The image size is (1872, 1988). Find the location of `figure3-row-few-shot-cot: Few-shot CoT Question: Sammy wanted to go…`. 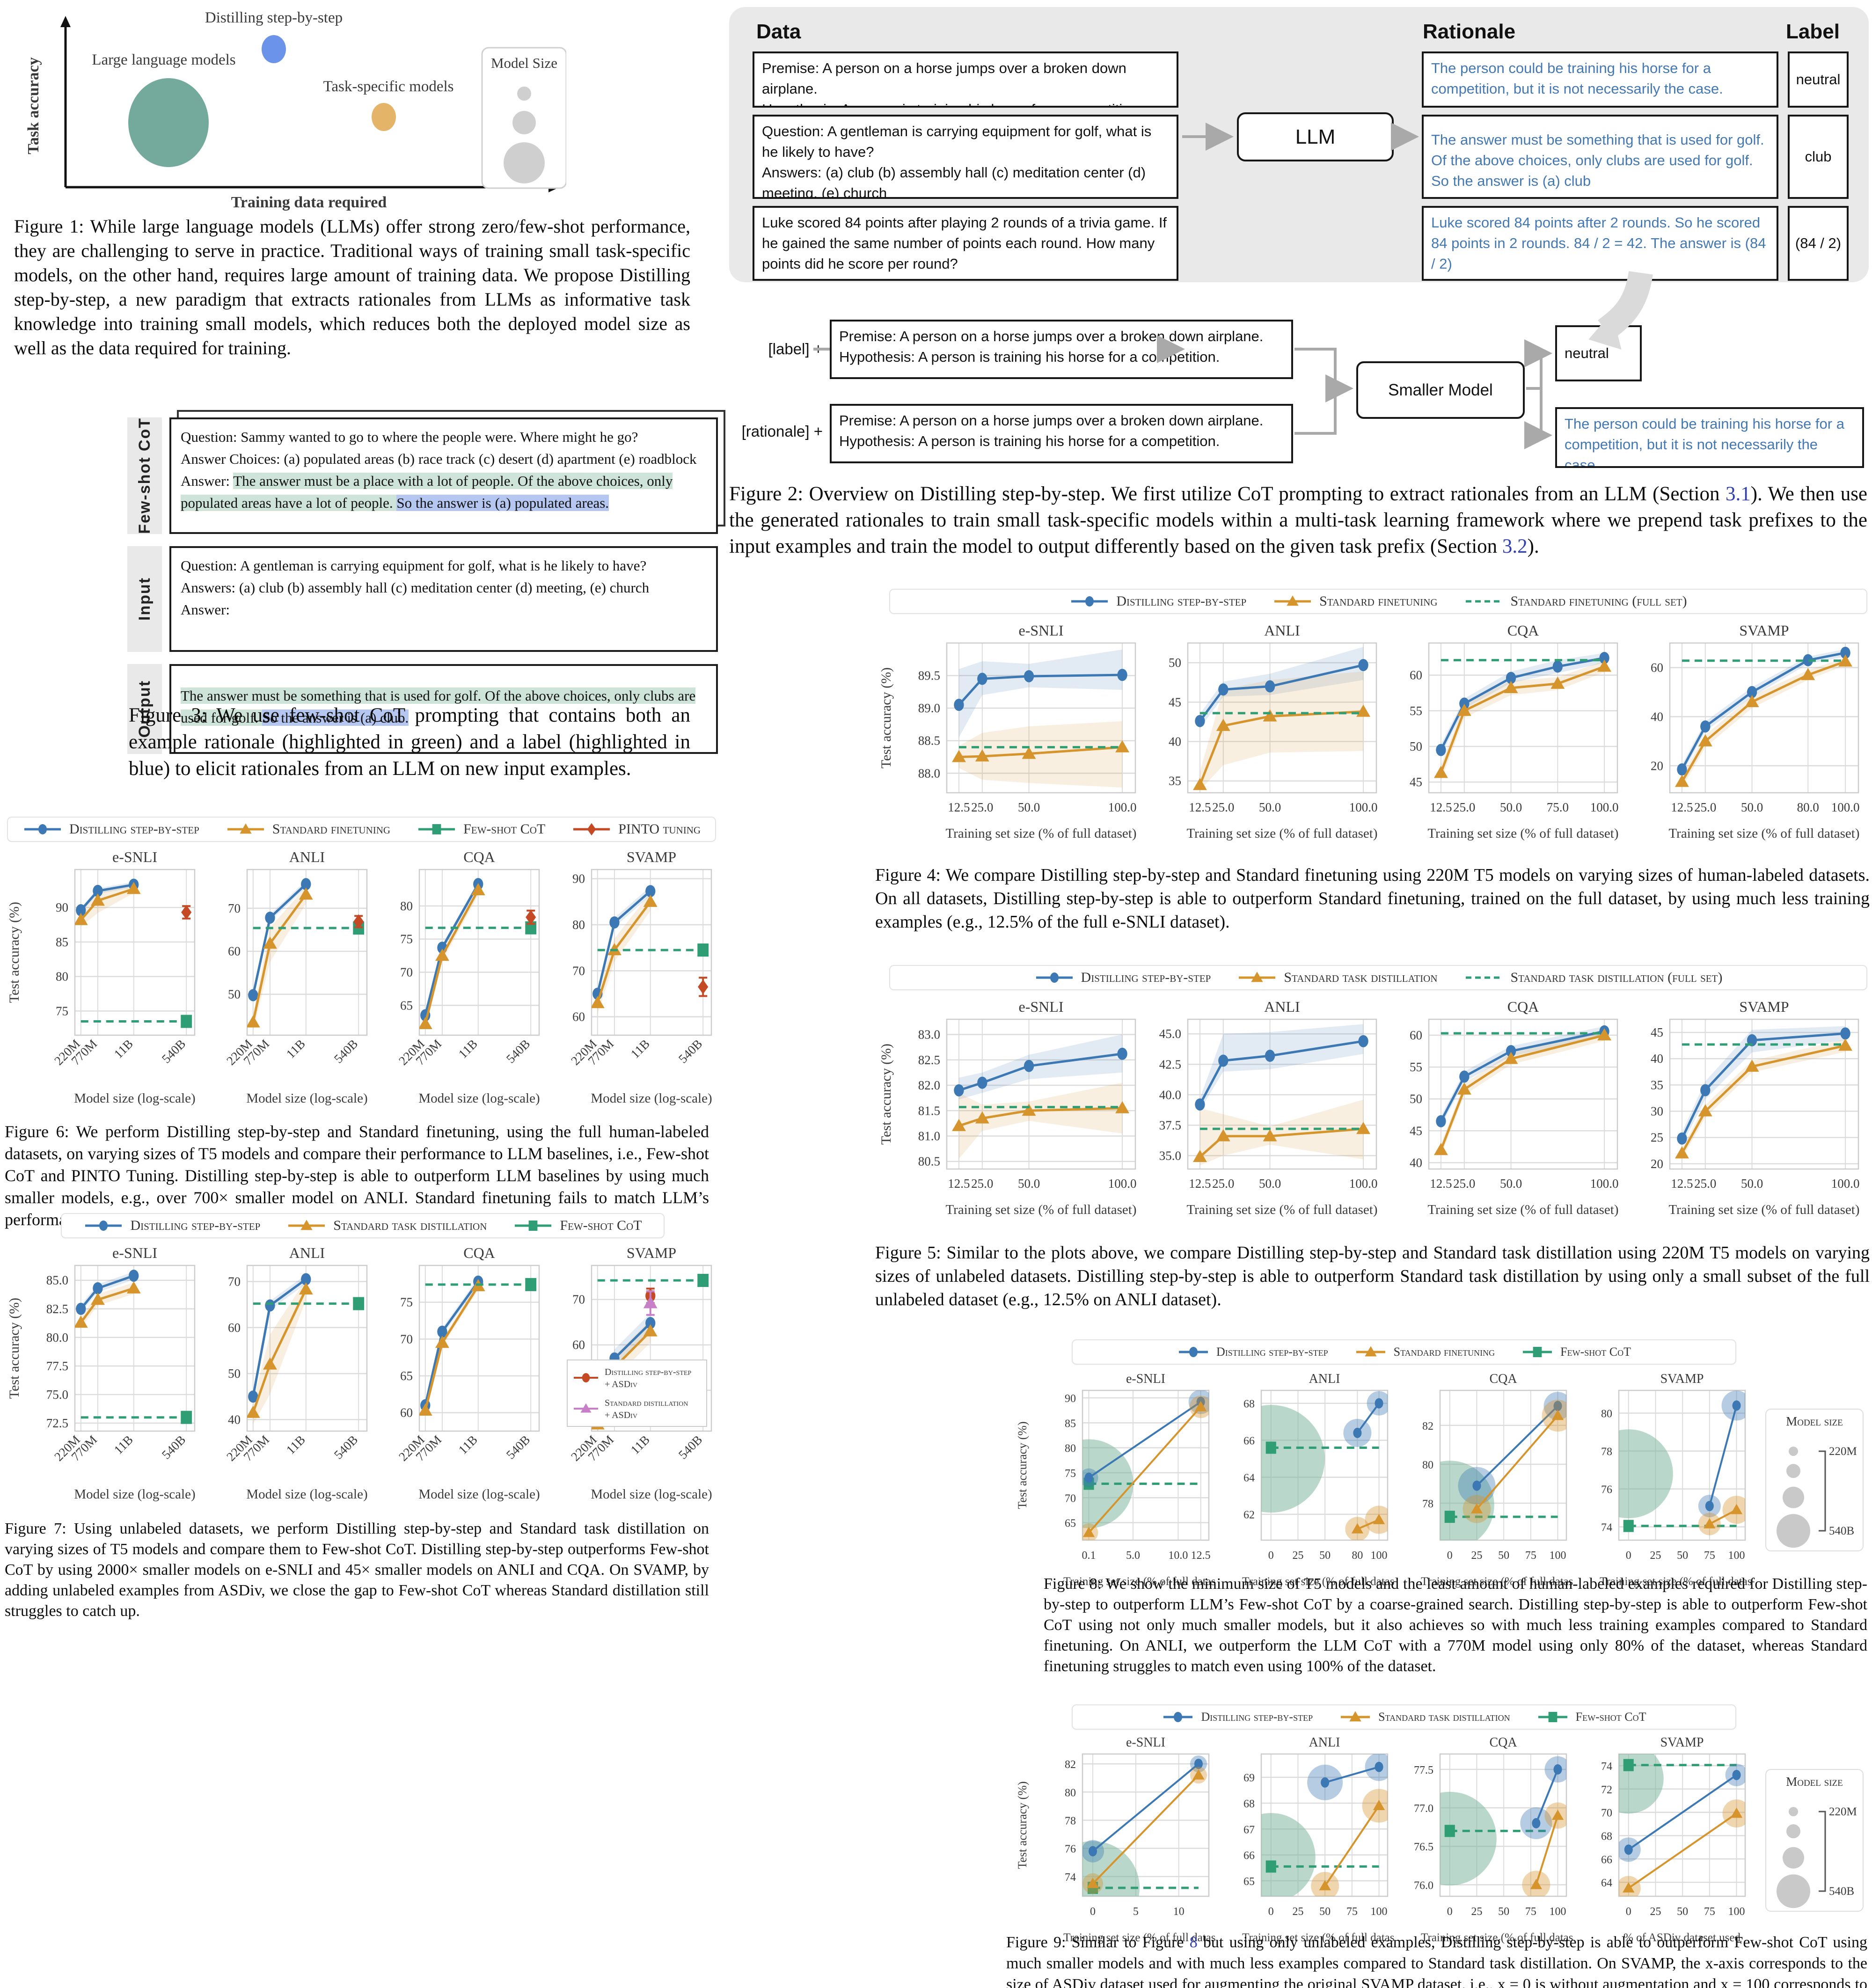

figure3-row-few-shot-cot: Few-shot CoT Question: Sammy wanted to go… is located at coordinates (422, 475).